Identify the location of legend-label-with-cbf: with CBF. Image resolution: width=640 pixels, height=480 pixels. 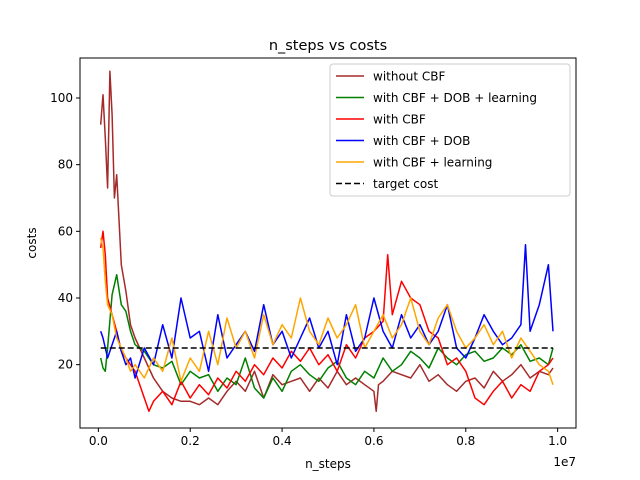
(399, 120).